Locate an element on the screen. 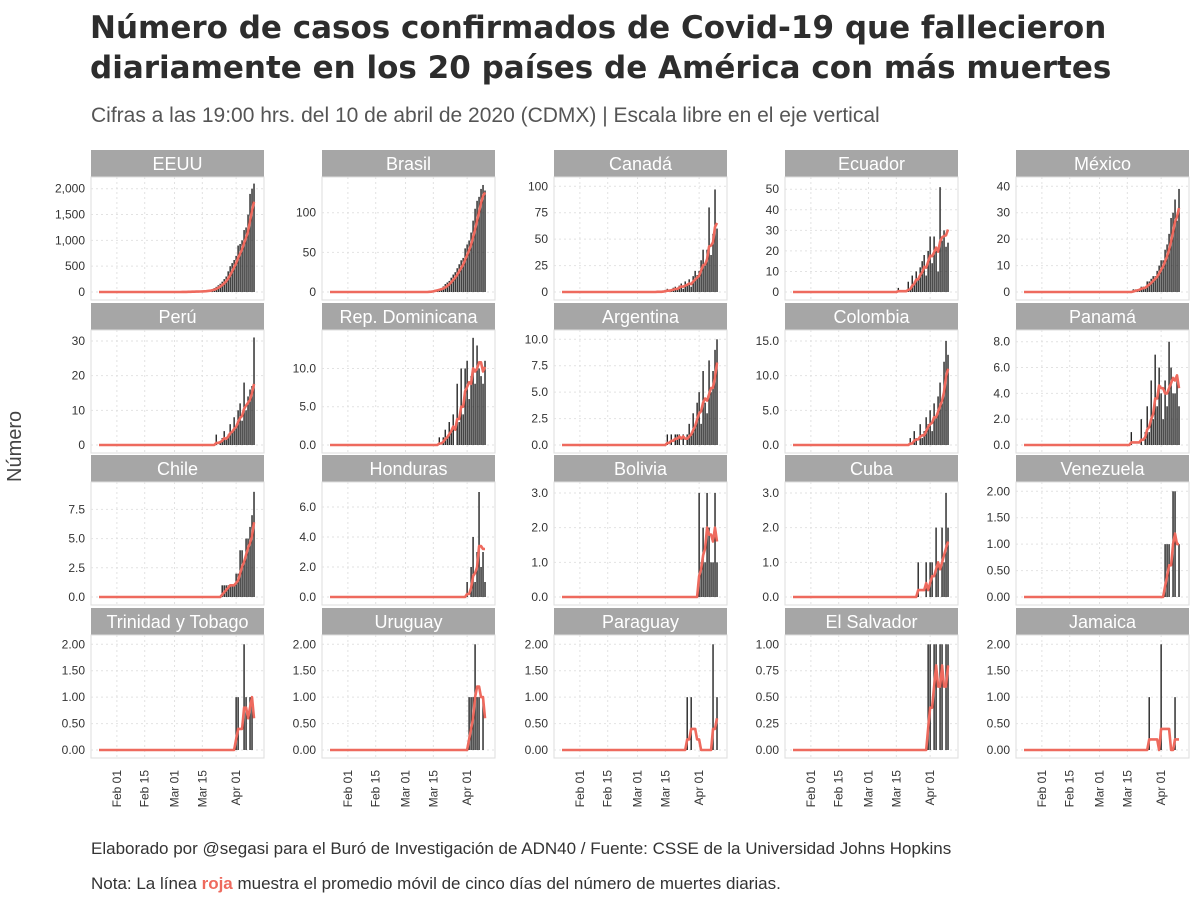 The height and width of the screenshot is (900, 1200). facet-strip-label: El Salvador is located at coordinates (871, 622).